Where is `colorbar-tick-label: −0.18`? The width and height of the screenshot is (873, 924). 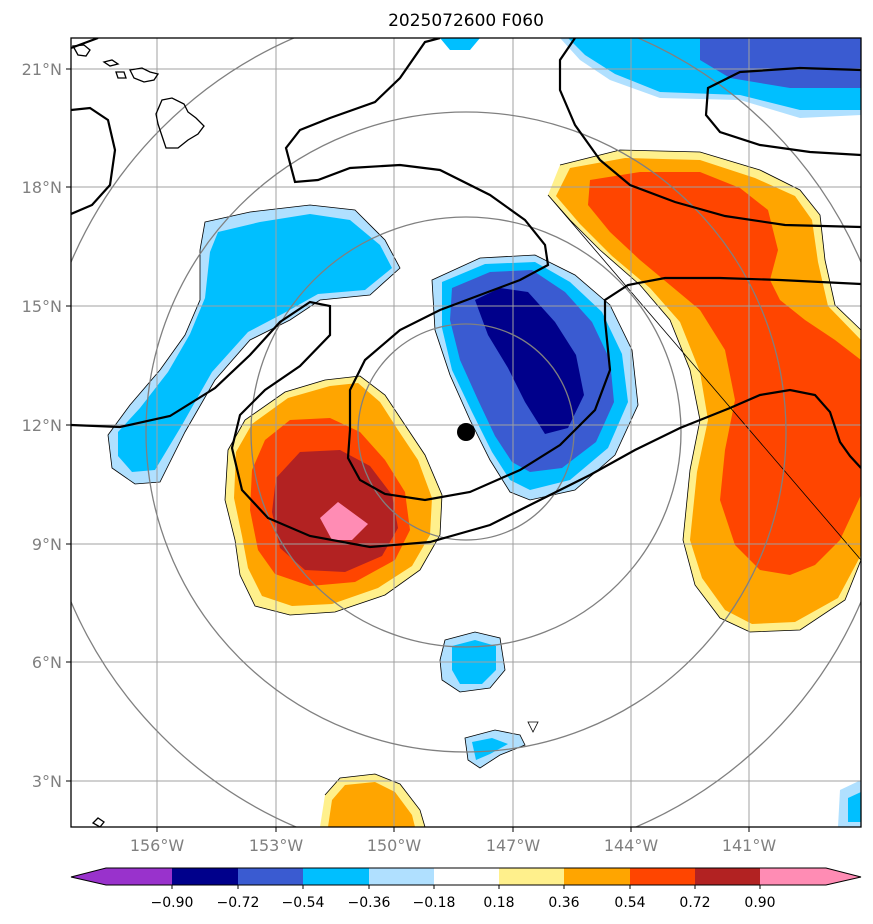 colorbar-tick-label: −0.18 is located at coordinates (434, 903).